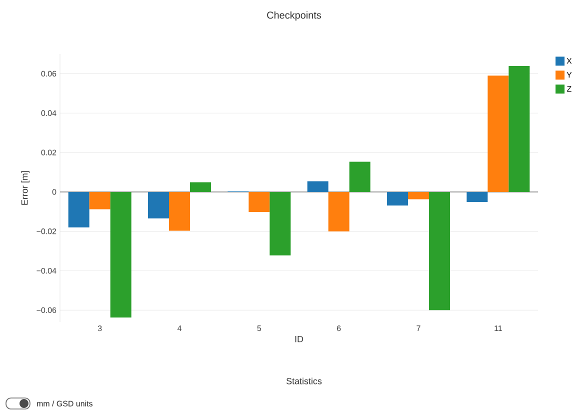  What do you see at coordinates (304, 381) in the screenshot?
I see `text: Statistics` at bounding box center [304, 381].